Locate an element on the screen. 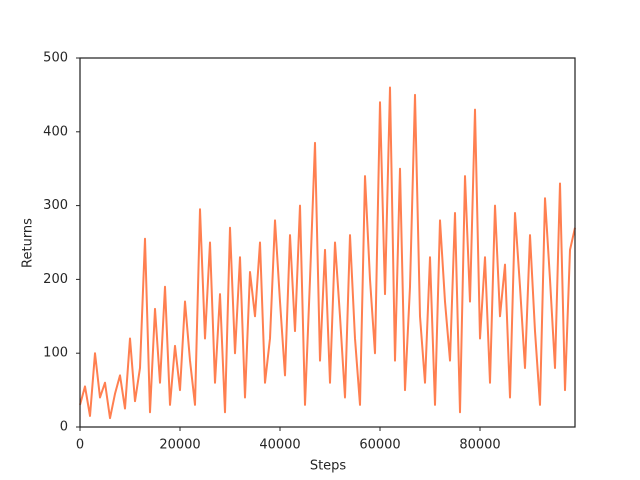 The height and width of the screenshot is (480, 640). y-tick-label: 100 is located at coordinates (55, 353).